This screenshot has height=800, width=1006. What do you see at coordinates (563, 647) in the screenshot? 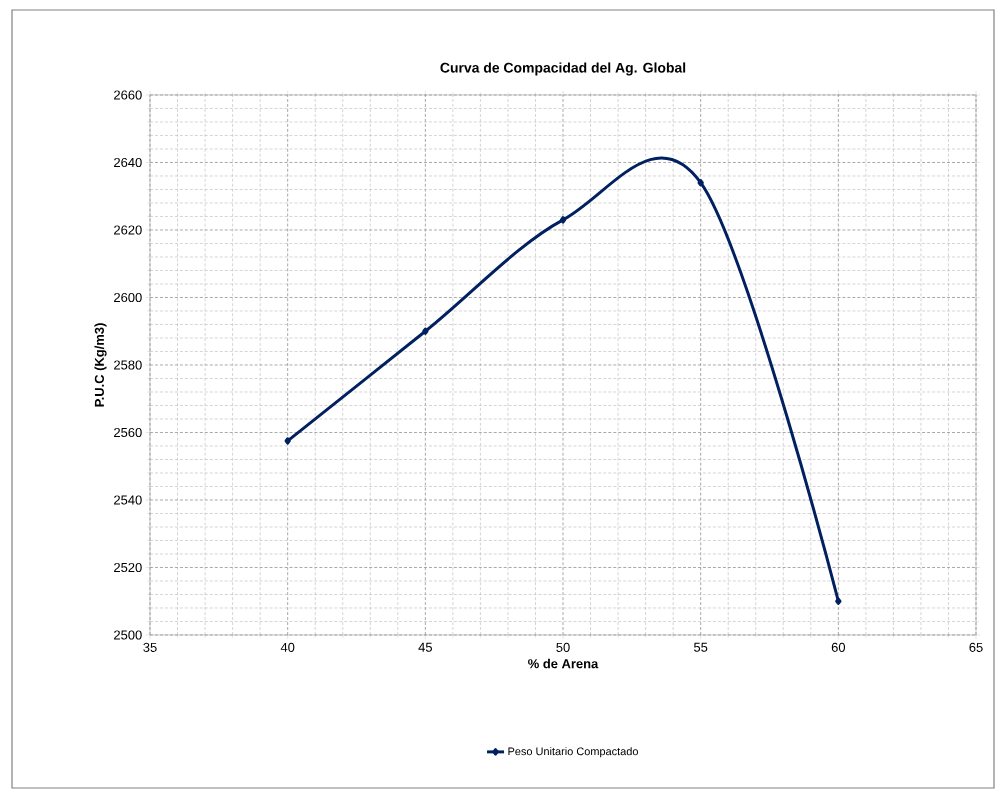
I see `x-tick-label: 50` at bounding box center [563, 647].